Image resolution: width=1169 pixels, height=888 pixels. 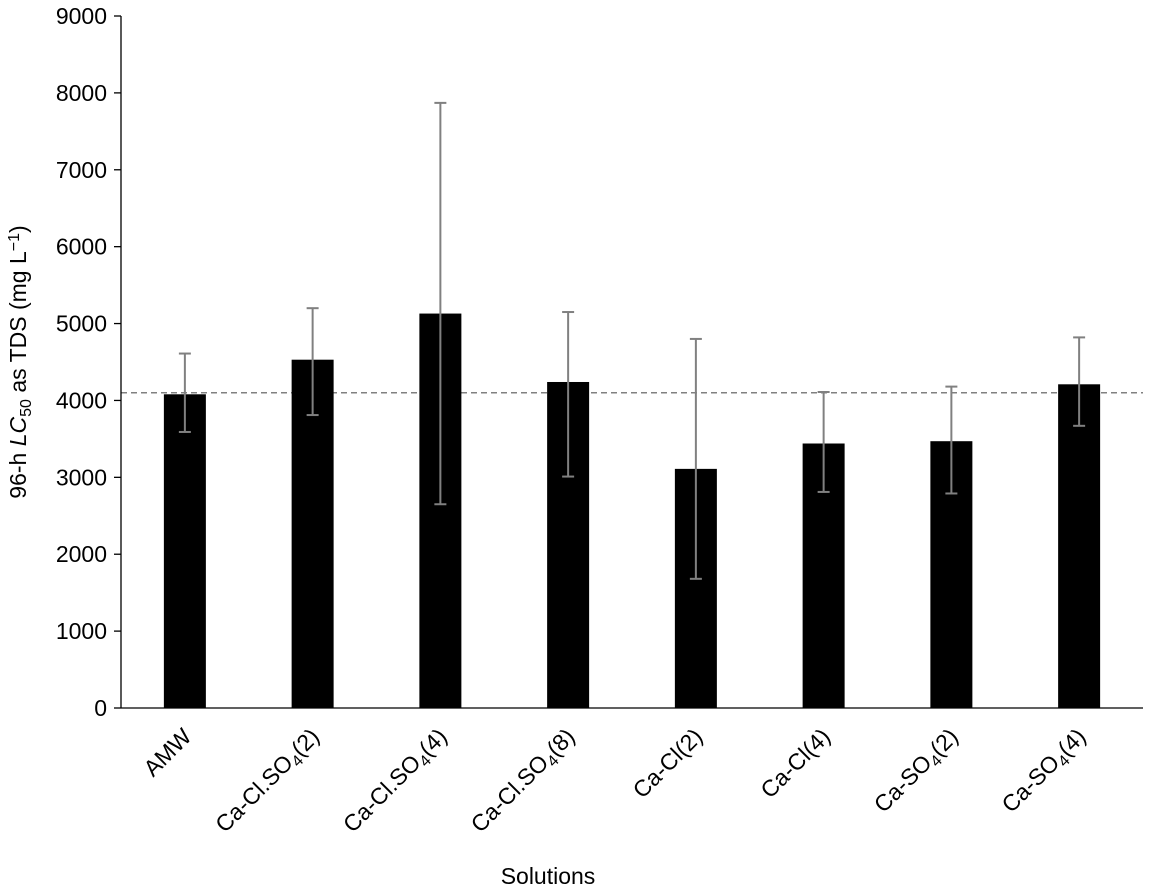 What do you see at coordinates (18, 229) in the screenshot?
I see `label-part: )` at bounding box center [18, 229].